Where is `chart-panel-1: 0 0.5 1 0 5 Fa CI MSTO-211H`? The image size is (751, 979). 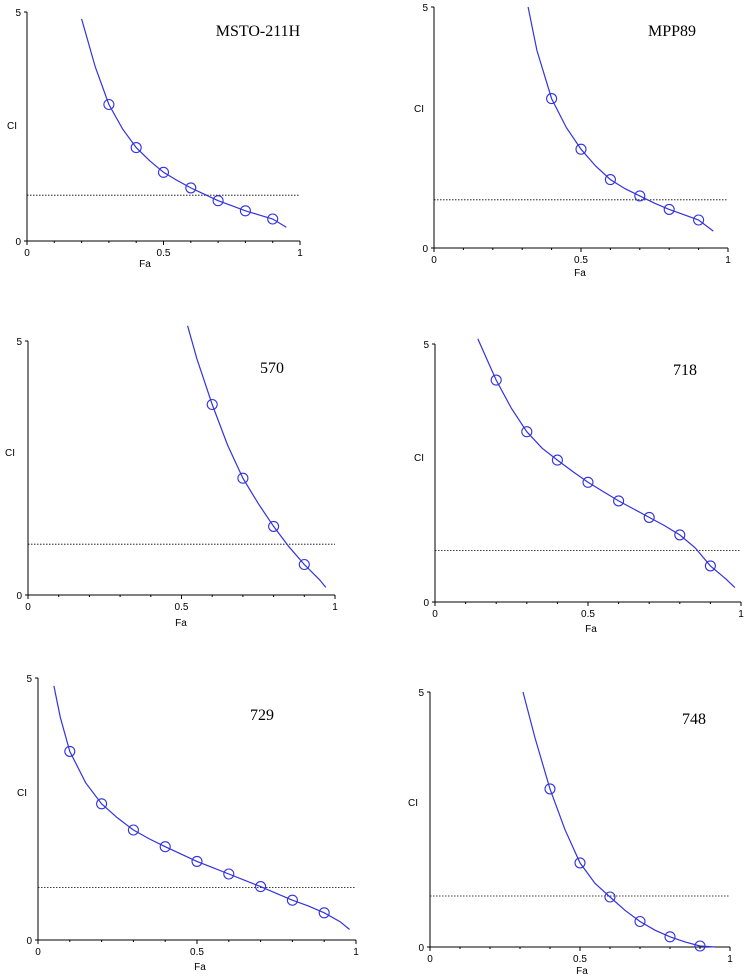
chart-panel-1: 0 0.5 1 0 5 Fa CI MSTO-211H is located at coordinates (155, 139).